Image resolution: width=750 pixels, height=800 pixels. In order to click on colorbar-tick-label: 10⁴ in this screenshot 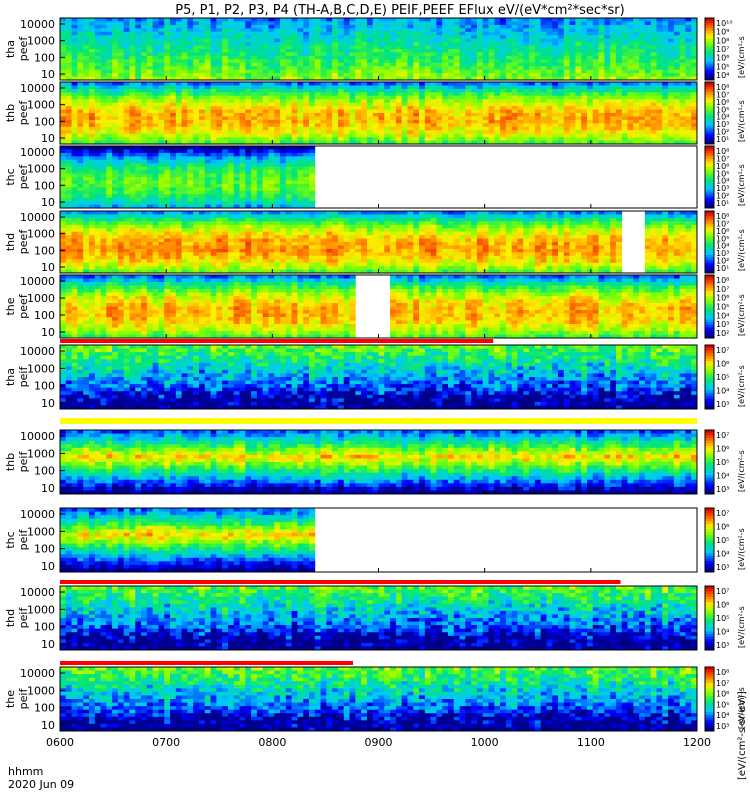, I will do `click(722, 181)`.